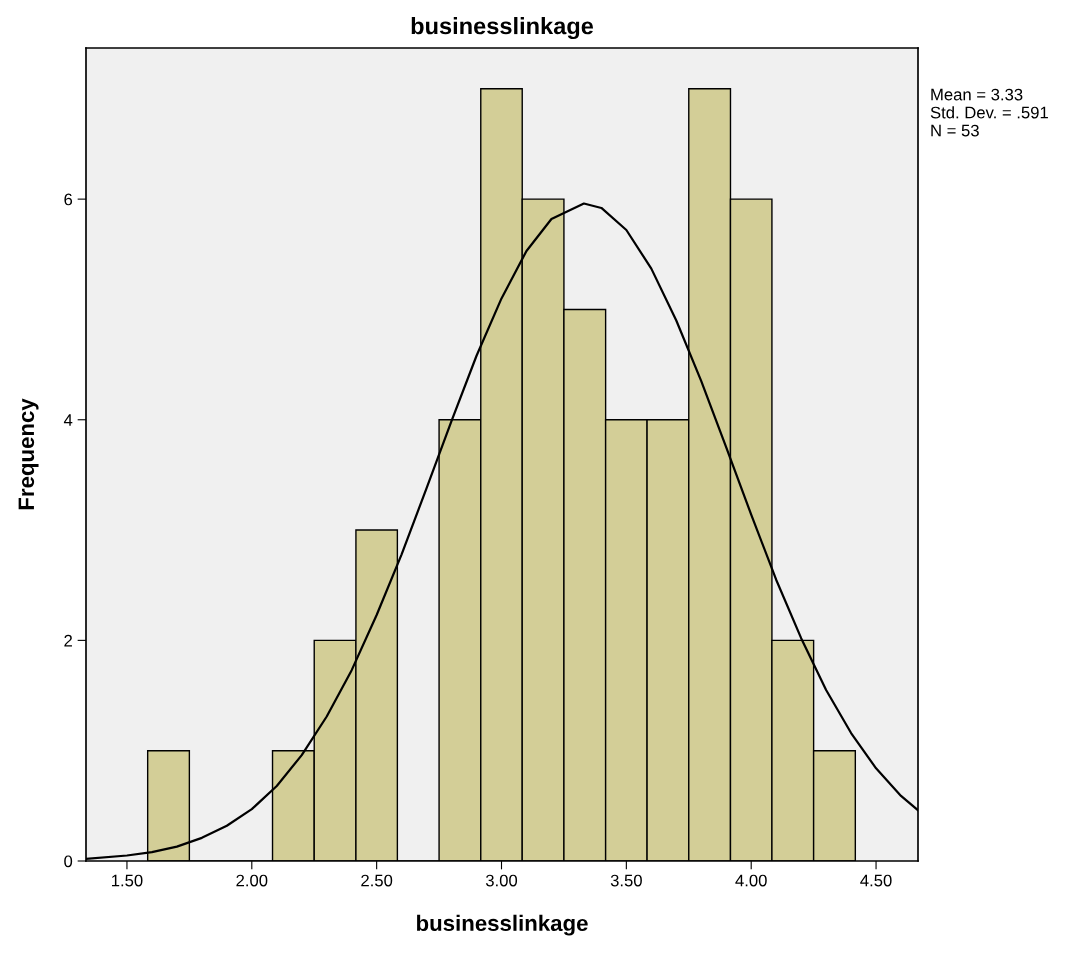  What do you see at coordinates (876, 880) in the screenshot?
I see `x-tick-label: 4.50` at bounding box center [876, 880].